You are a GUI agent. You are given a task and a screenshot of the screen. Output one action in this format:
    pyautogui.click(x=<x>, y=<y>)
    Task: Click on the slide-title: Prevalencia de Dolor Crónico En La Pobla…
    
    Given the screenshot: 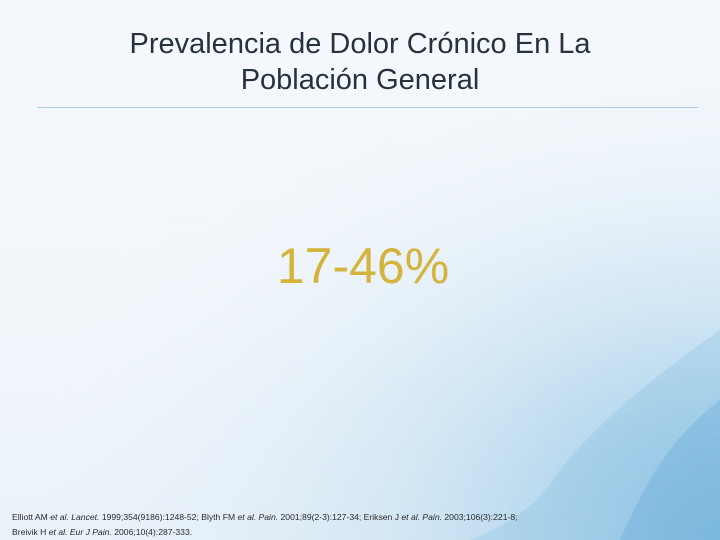 What is the action you would take?
    pyautogui.click(x=360, y=62)
    